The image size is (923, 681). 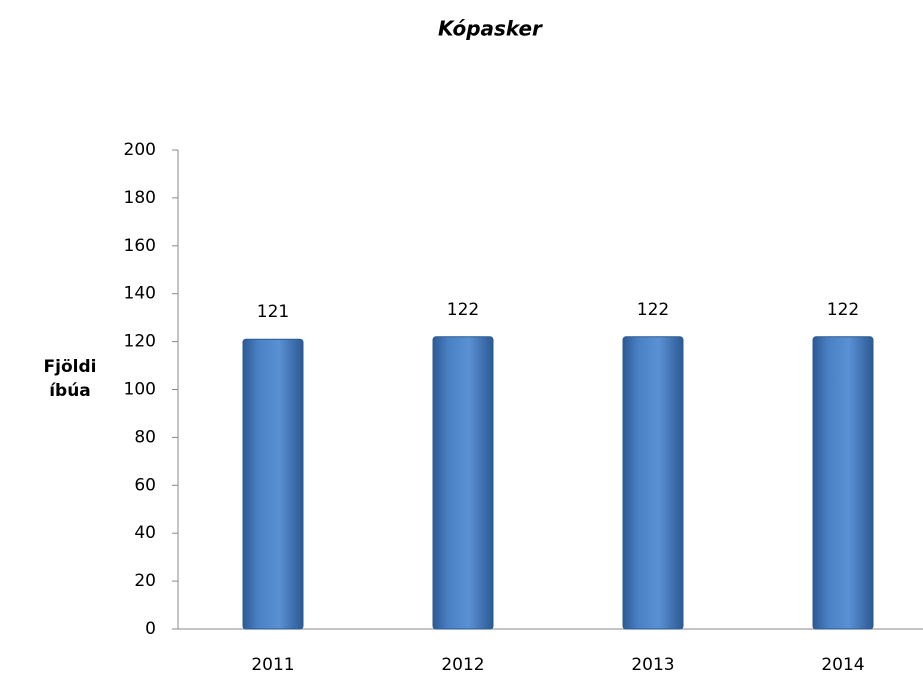 What do you see at coordinates (842, 665) in the screenshot?
I see `x-tick-label: 2014` at bounding box center [842, 665].